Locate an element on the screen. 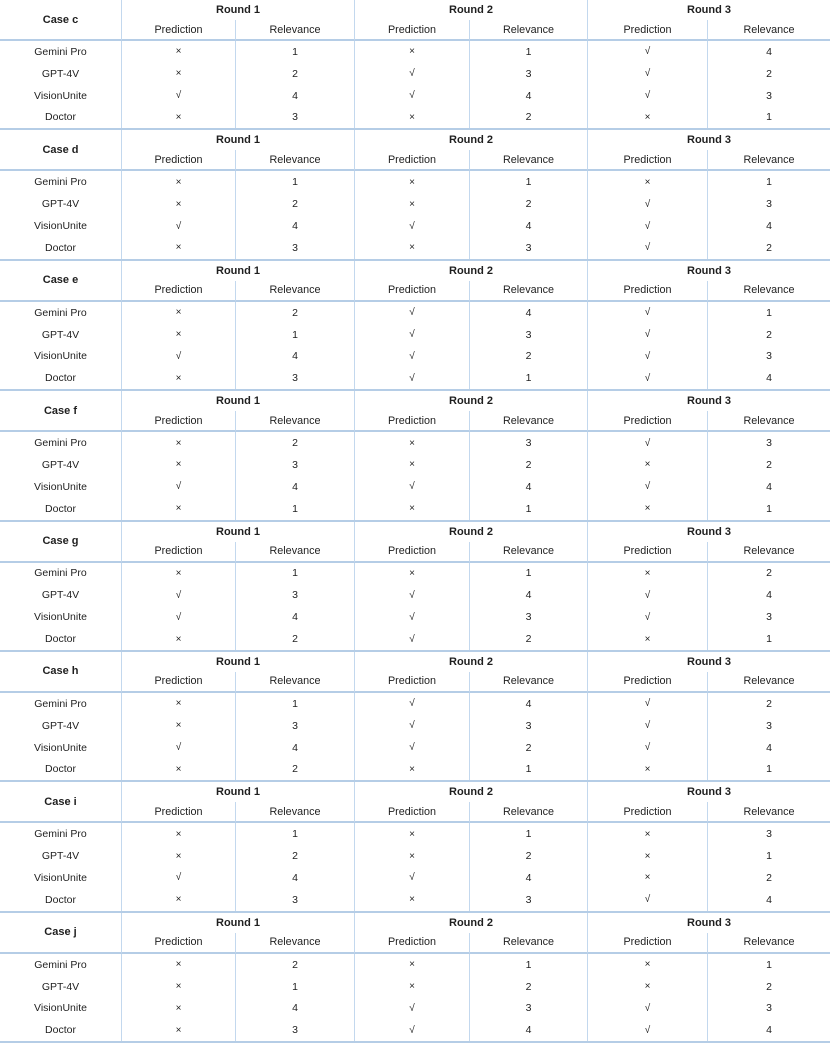 This screenshot has height=1049, width=830. case-label: Case c is located at coordinates (61, 20).